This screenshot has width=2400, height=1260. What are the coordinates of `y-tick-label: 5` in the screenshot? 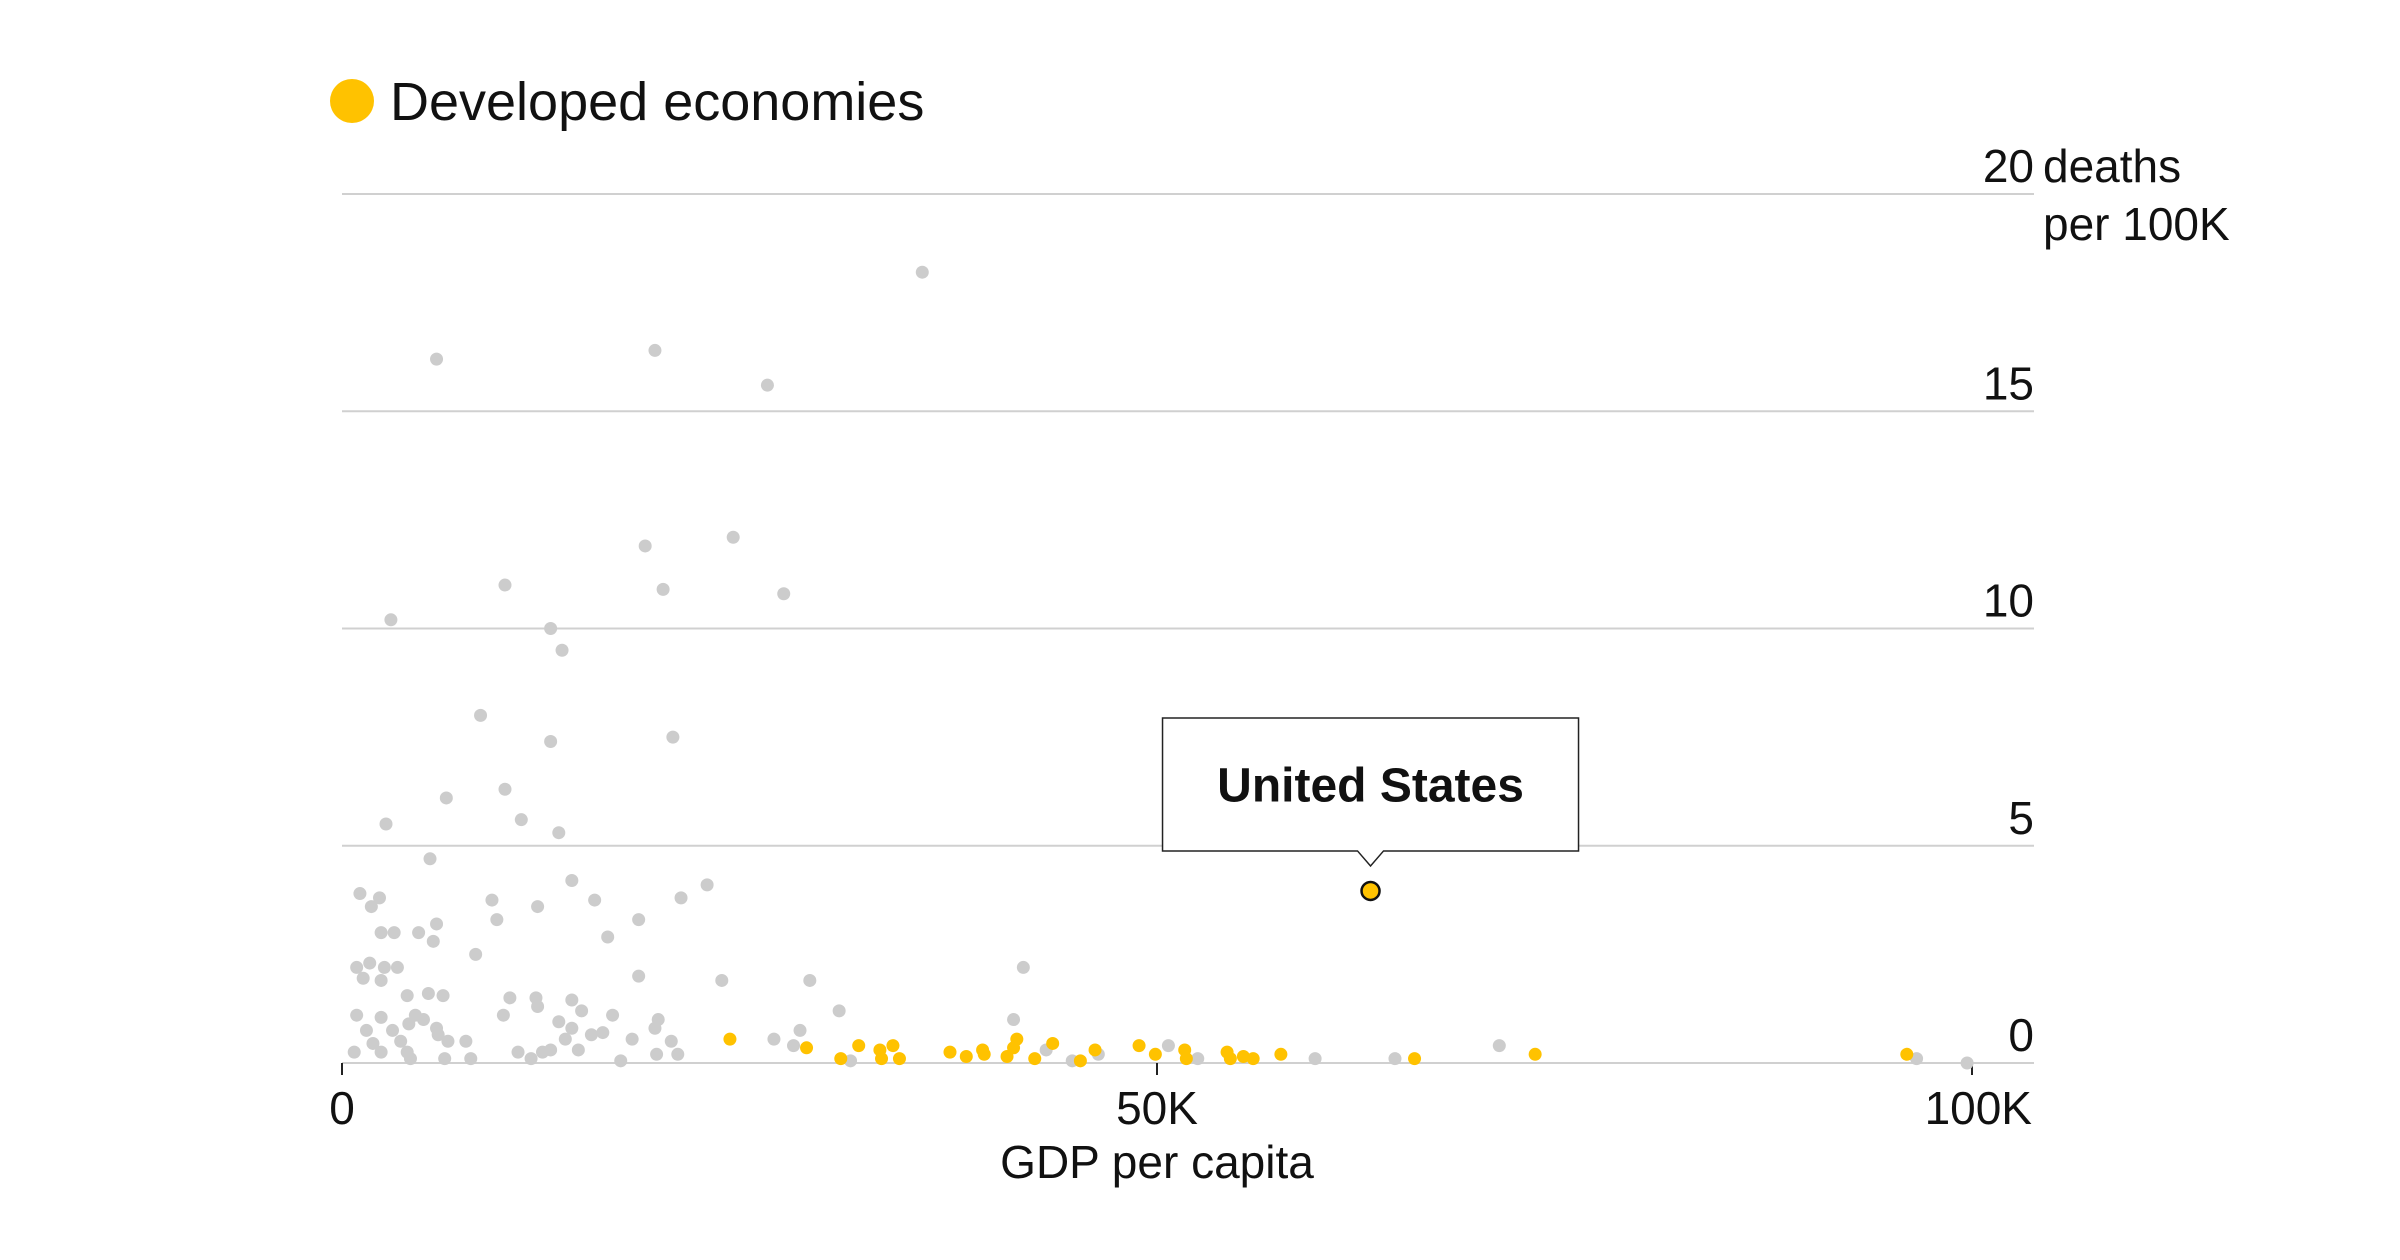 It's located at (2021, 818).